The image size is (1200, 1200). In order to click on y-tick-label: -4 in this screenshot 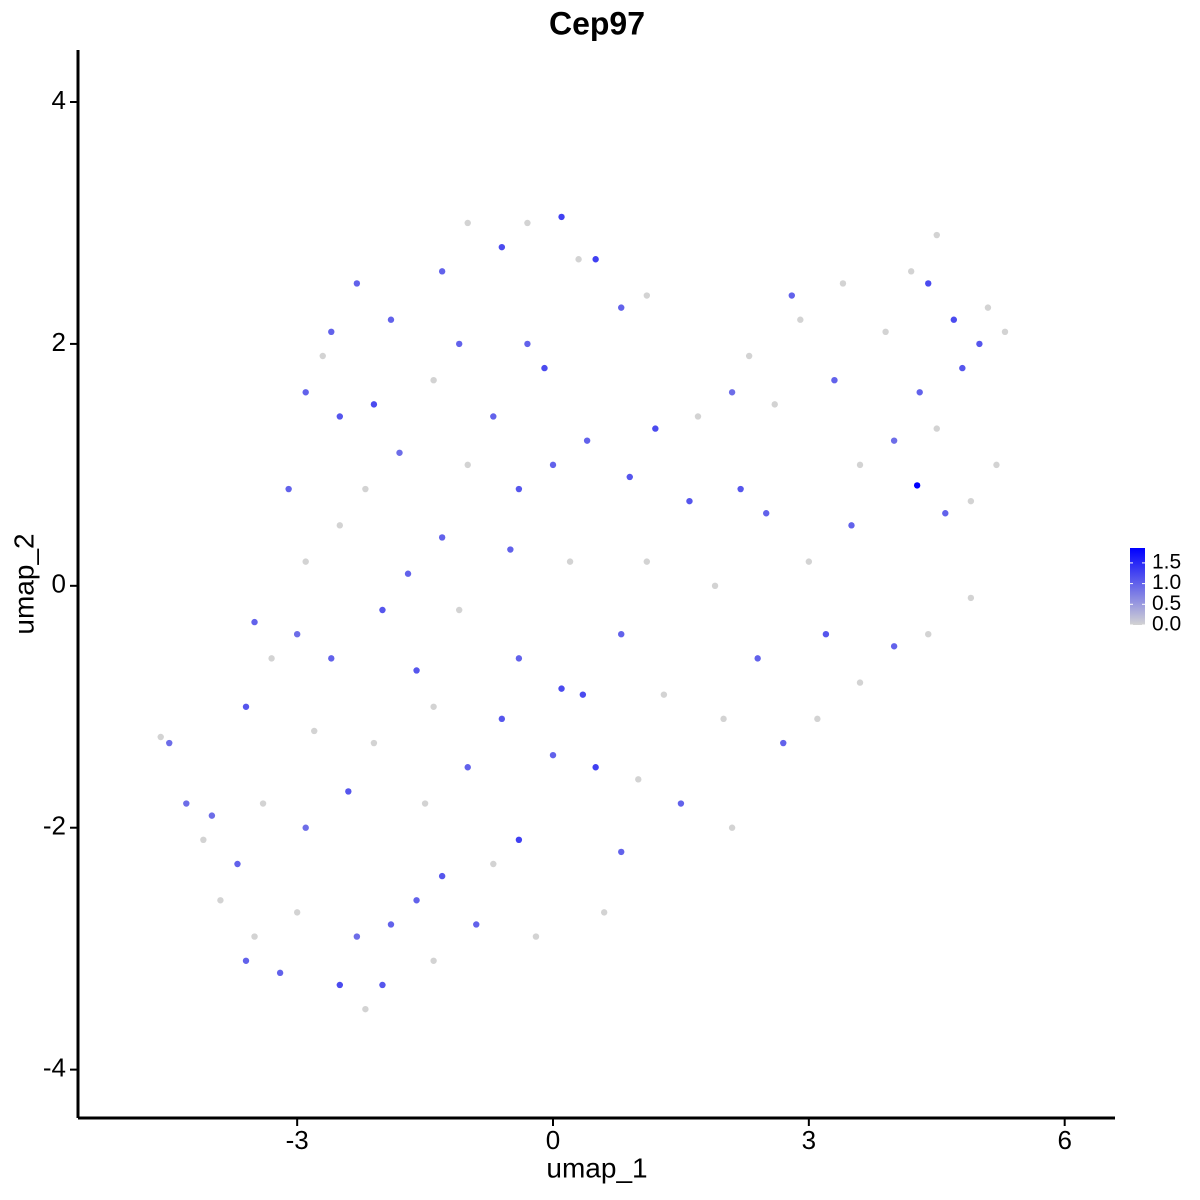, I will do `click(54, 1067)`.